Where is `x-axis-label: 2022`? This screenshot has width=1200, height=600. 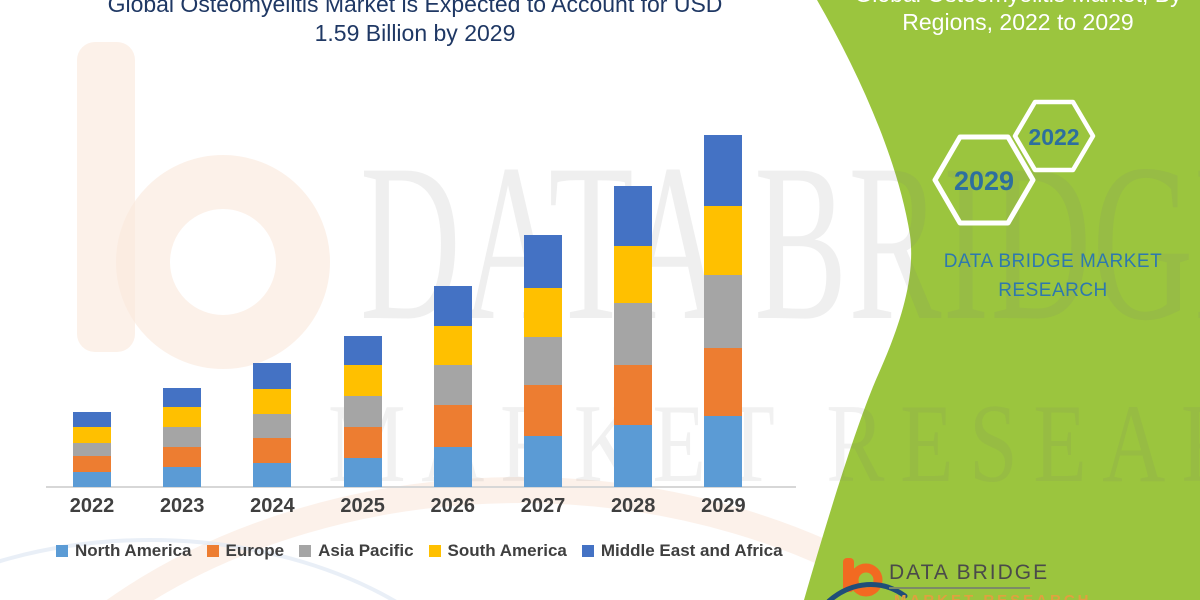 x-axis-label: 2022 is located at coordinates (92, 506).